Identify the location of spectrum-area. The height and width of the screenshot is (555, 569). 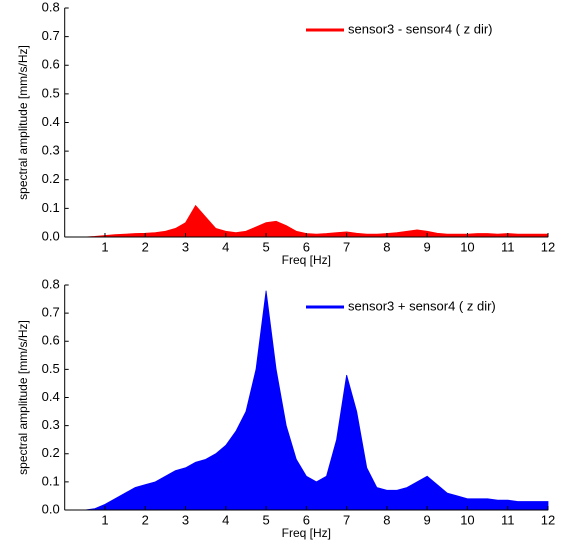
(306, 221).